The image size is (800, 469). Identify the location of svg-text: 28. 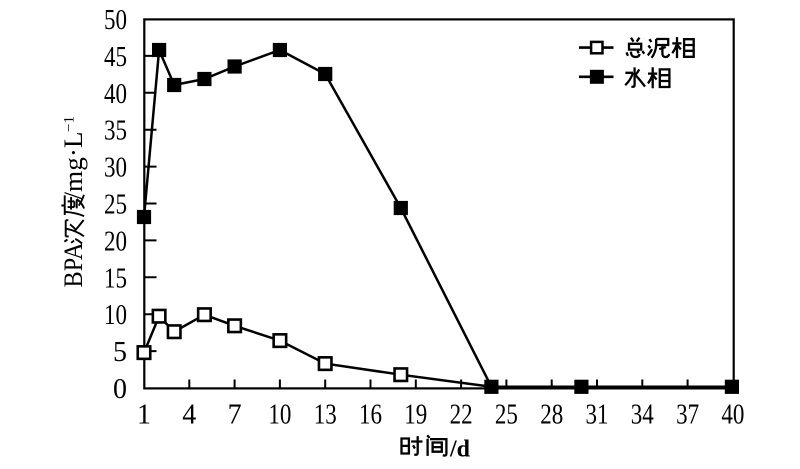
(551, 414).